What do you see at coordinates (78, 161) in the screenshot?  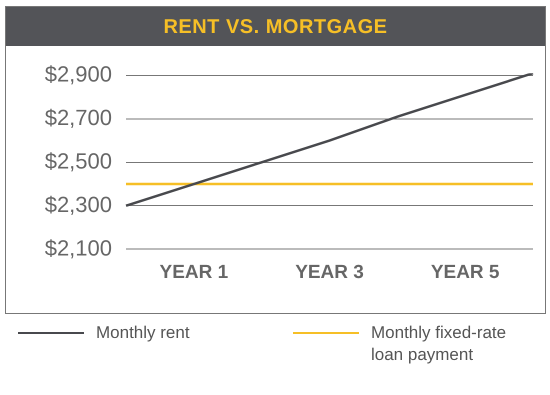 I see `y-tick-label: $2,500` at bounding box center [78, 161].